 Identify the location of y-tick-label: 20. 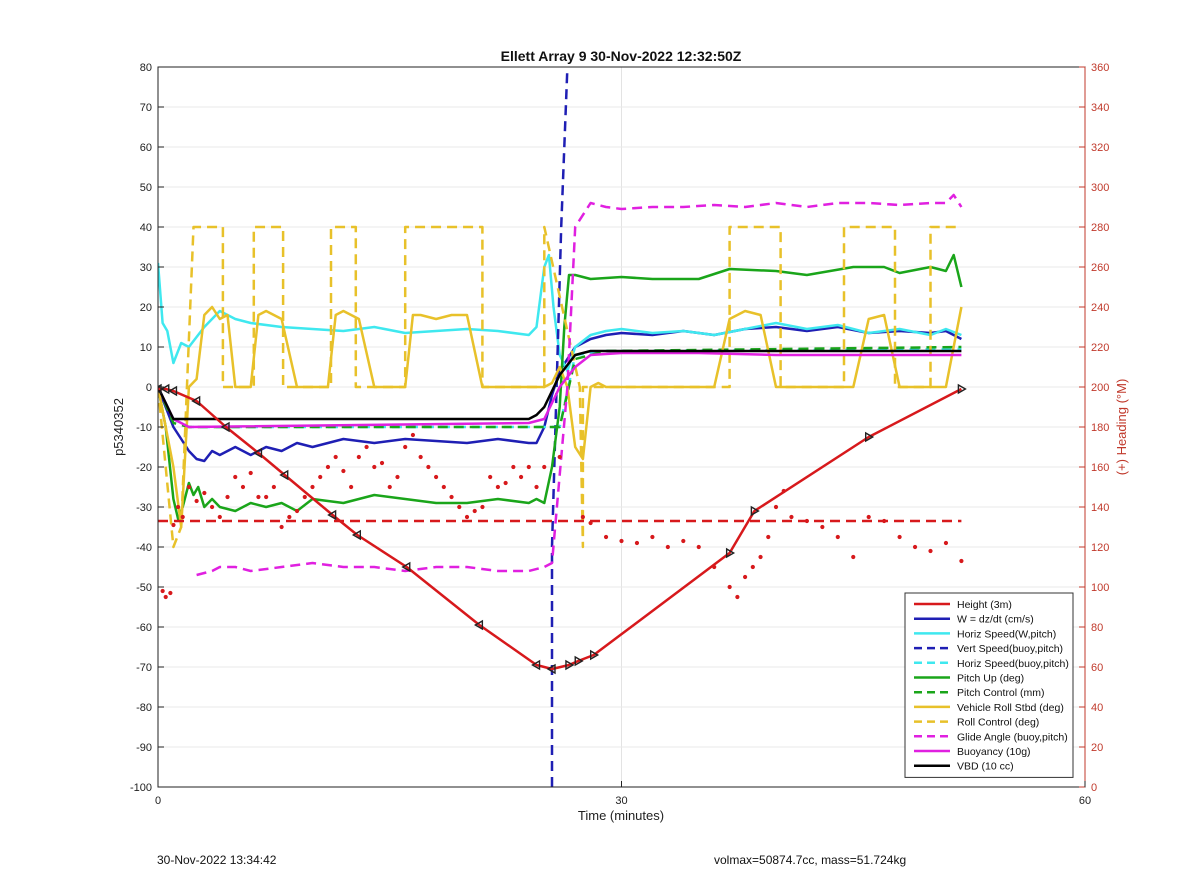
(146, 308).